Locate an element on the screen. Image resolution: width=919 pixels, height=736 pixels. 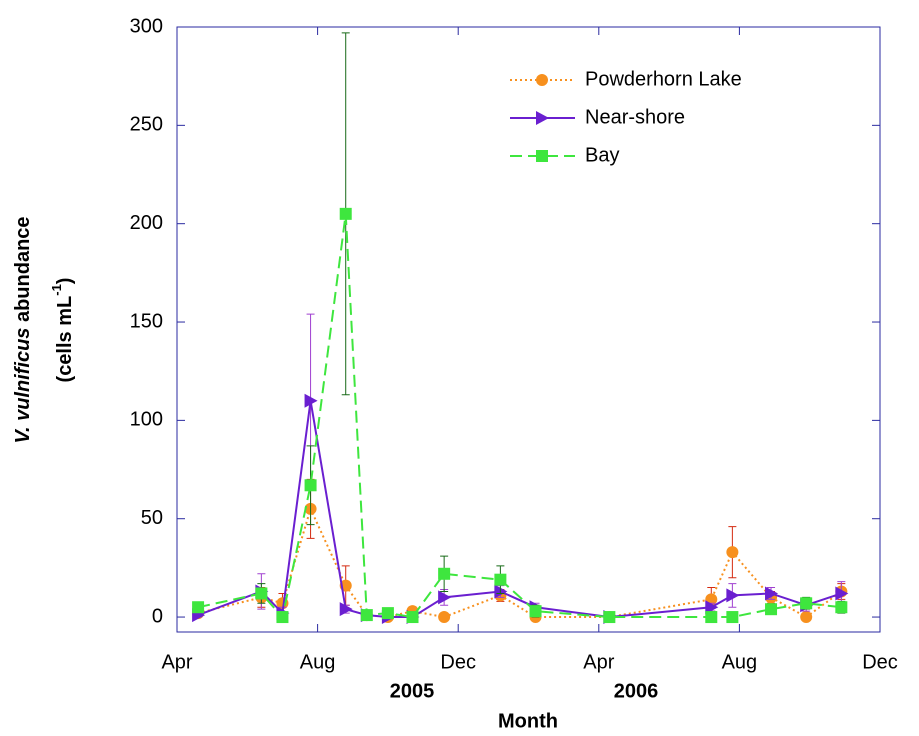
unit-end: ) is located at coordinates (65, 281).